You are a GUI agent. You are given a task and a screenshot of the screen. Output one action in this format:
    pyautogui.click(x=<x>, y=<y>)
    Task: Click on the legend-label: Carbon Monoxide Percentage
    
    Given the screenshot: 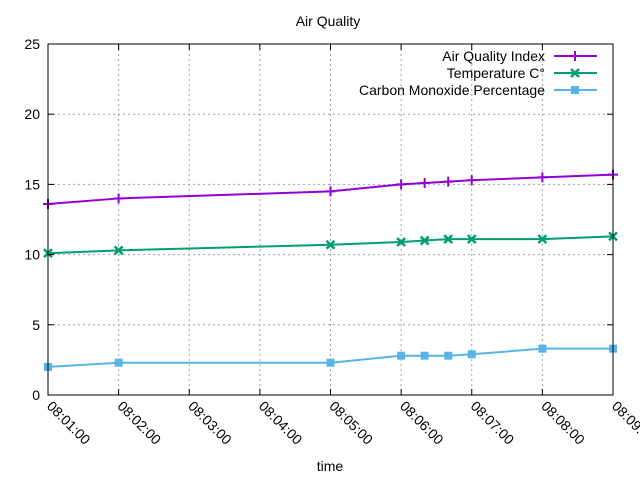 What is the action you would take?
    pyautogui.click(x=452, y=90)
    